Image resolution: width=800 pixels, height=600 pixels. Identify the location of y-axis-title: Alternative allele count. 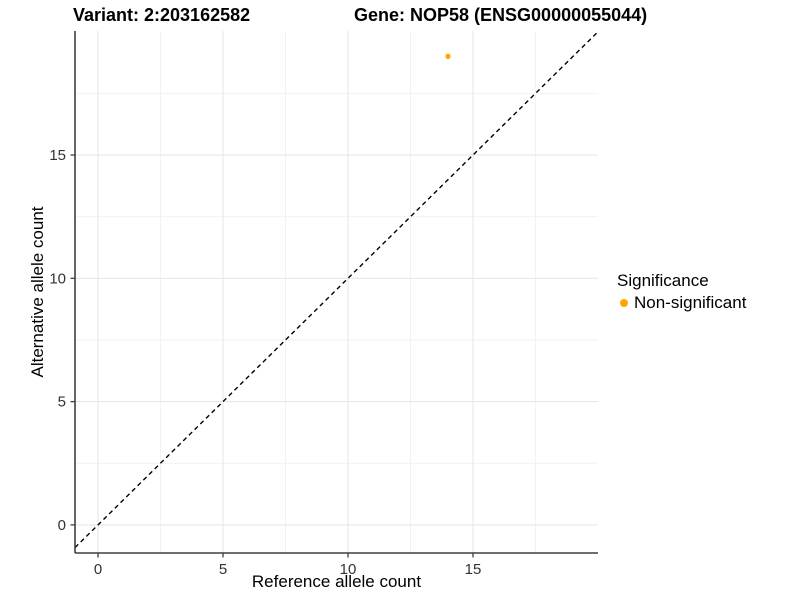
(37, 292).